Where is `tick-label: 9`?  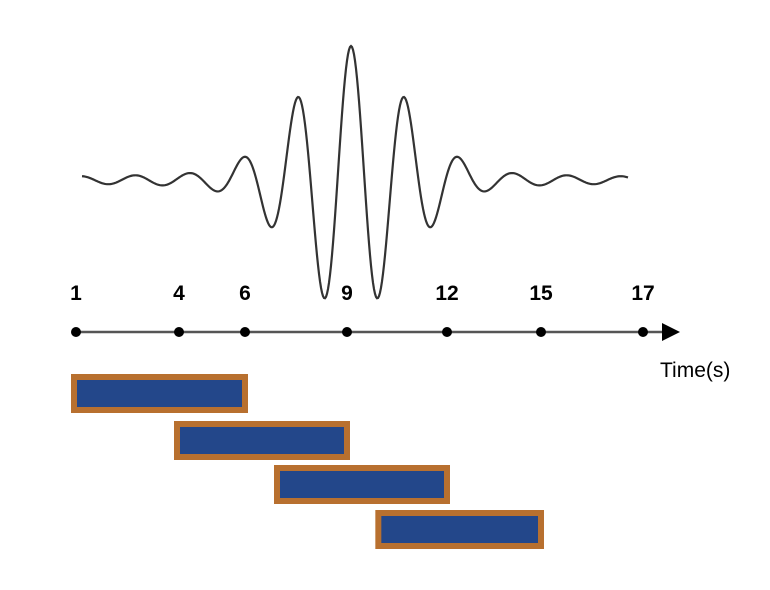
tick-label: 9 is located at coordinates (347, 293).